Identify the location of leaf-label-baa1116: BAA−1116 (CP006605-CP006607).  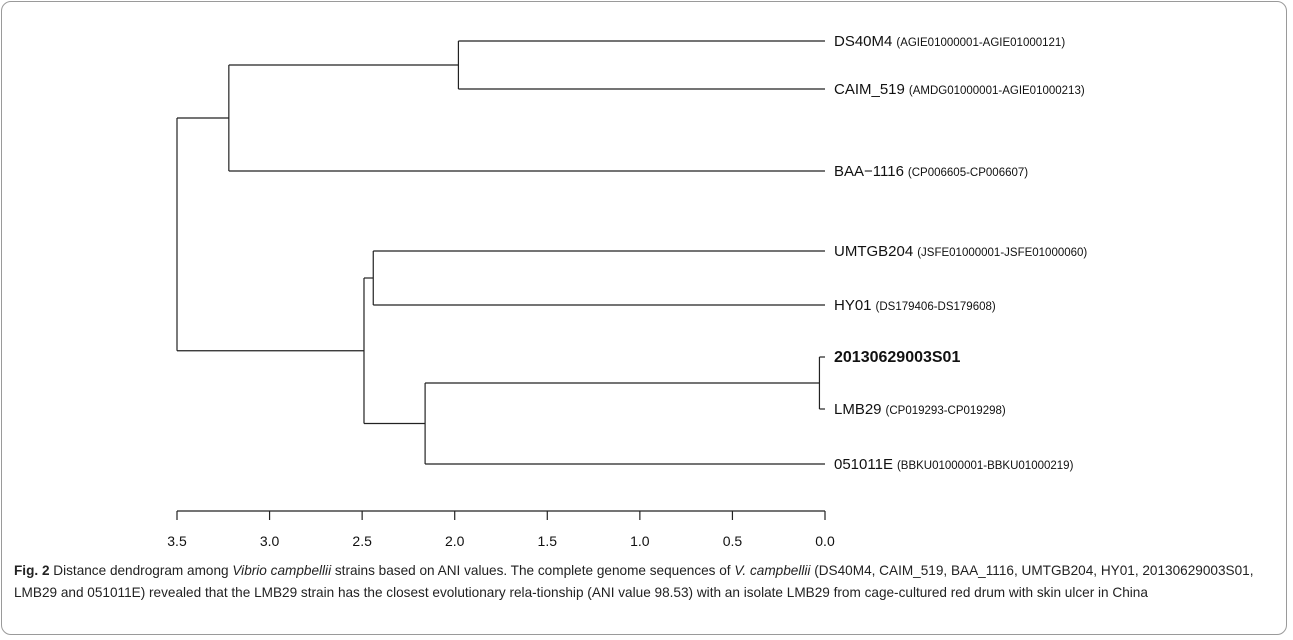
(931, 171).